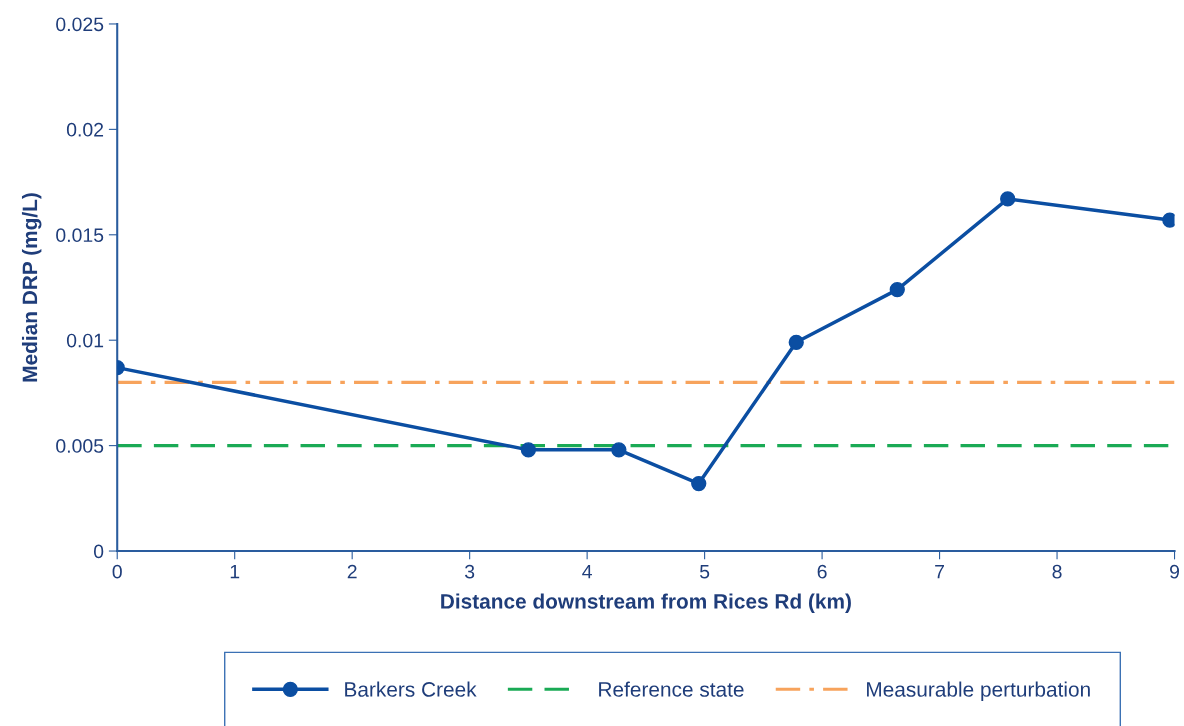  Describe the element at coordinates (704, 571) in the screenshot. I see `x-tick-label: 5` at that location.